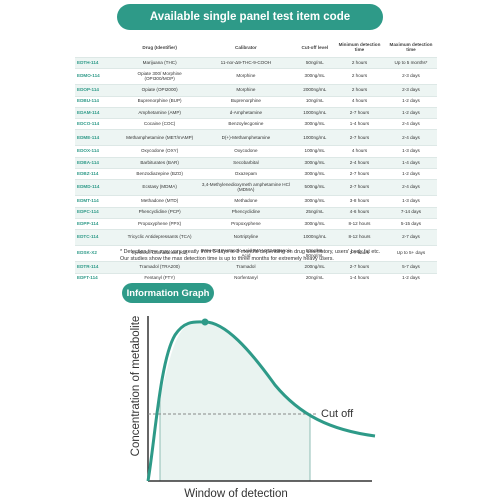 The height and width of the screenshot is (500, 500). Describe the element at coordinates (99, 151) in the screenshot. I see `cell-code: EDOX-114` at that location.